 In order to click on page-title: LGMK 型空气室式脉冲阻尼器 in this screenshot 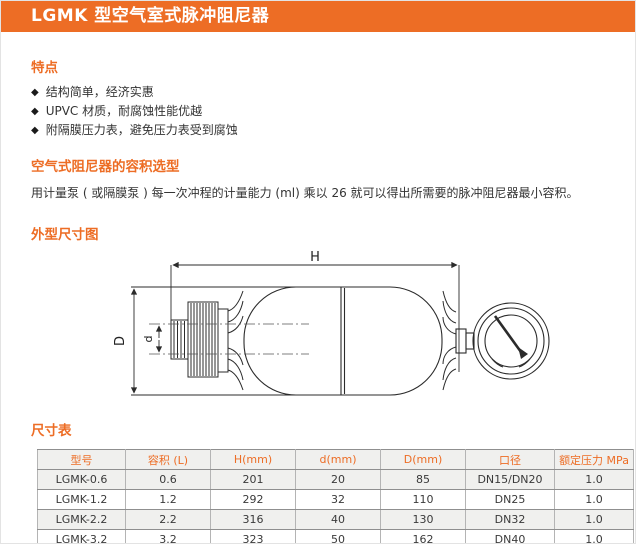, I will do `click(150, 16)`.